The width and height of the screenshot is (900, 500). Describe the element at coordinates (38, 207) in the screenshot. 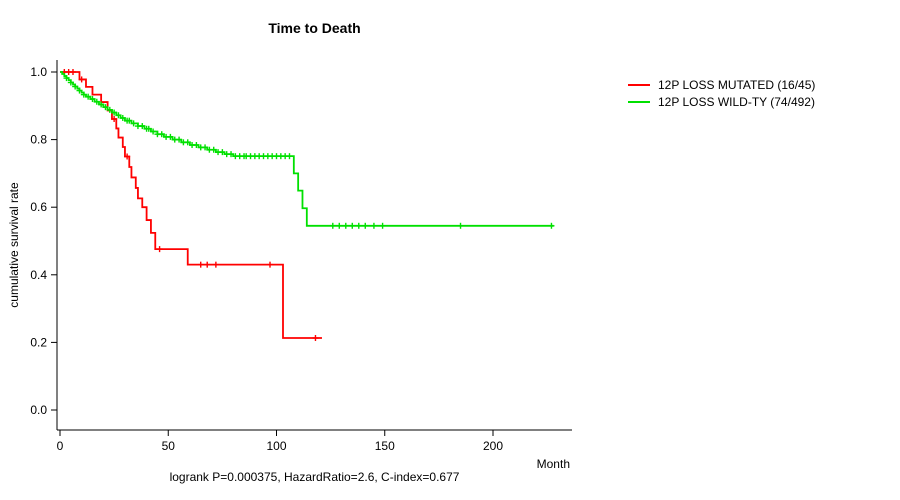

I see `y-tick-label: 0.6` at that location.